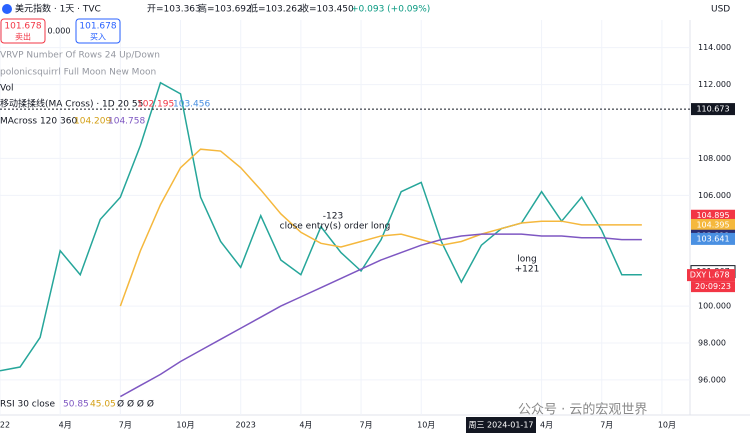 The image size is (750, 439). I want to click on indicator-value: 104.758, so click(126, 122).